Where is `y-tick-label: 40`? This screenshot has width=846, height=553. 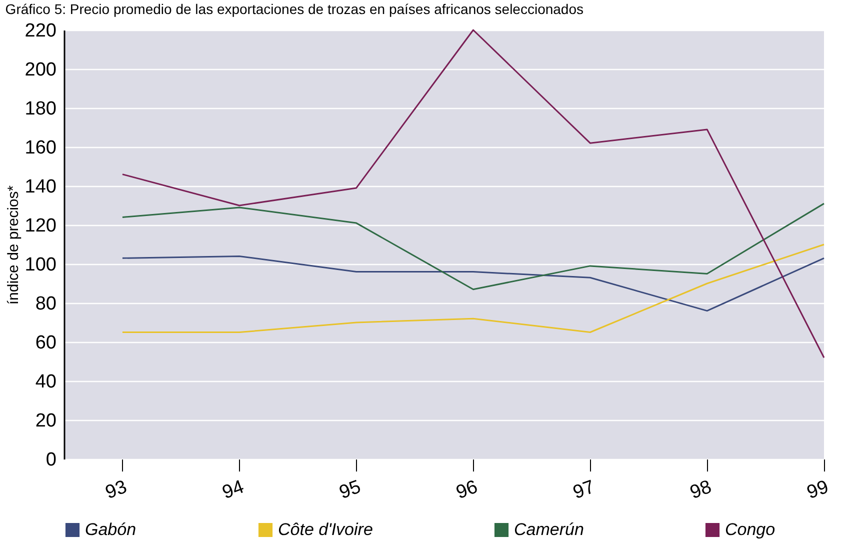
y-tick-label: 40 is located at coordinates (45, 382).